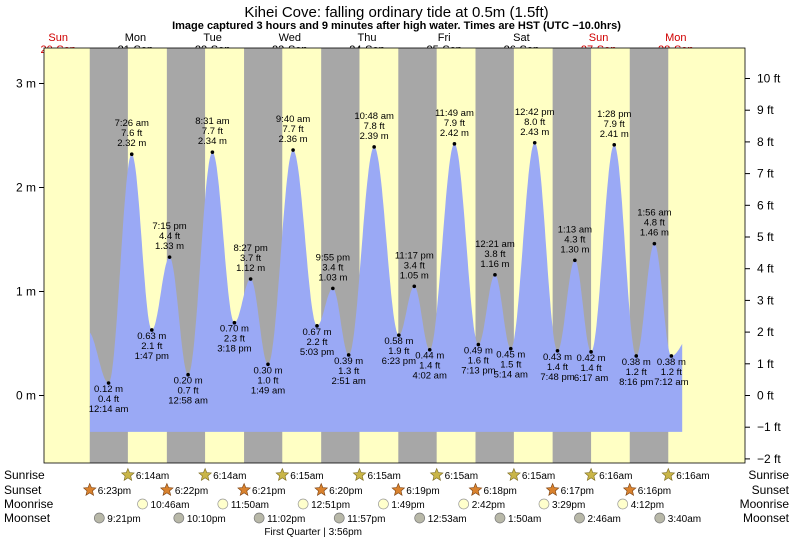 The width and height of the screenshot is (793, 539). I want to click on day-header-name: Fri, so click(444, 38).